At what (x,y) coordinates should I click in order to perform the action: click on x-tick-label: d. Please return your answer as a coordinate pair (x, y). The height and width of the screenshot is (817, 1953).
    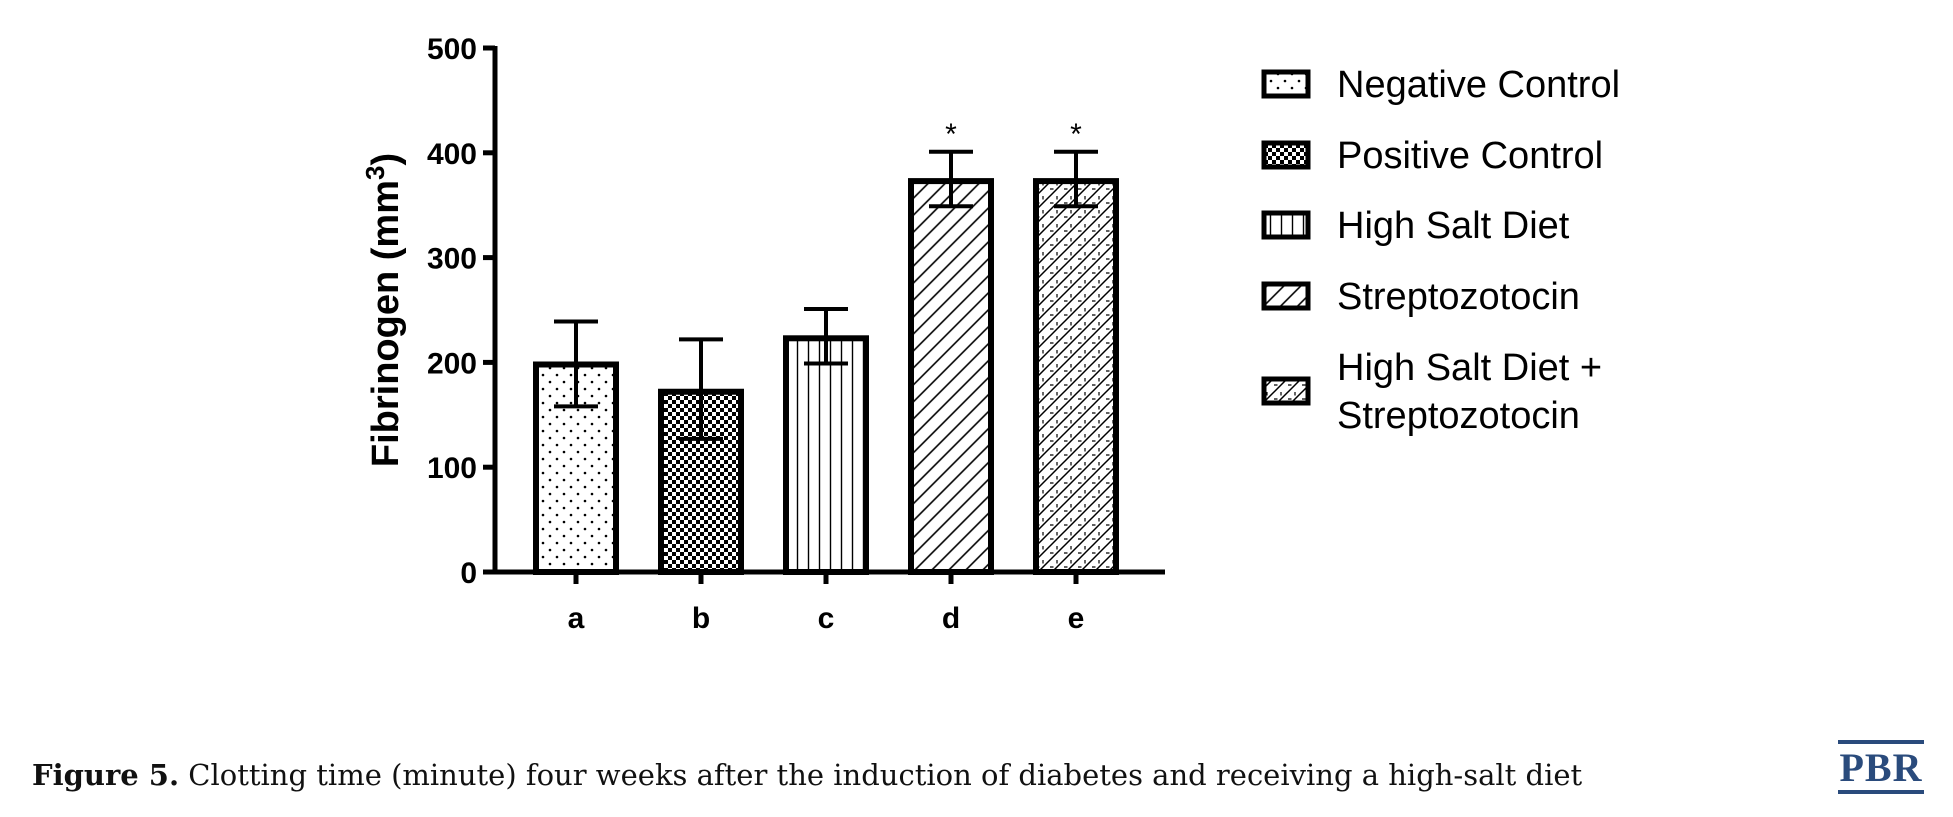
    Looking at the image, I should click on (951, 618).